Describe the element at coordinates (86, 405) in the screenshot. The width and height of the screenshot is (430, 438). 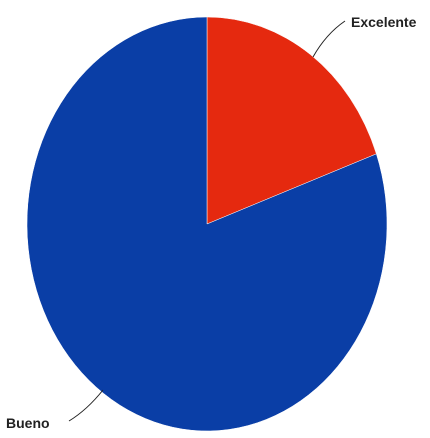
I see `leader-line-bueno` at that location.